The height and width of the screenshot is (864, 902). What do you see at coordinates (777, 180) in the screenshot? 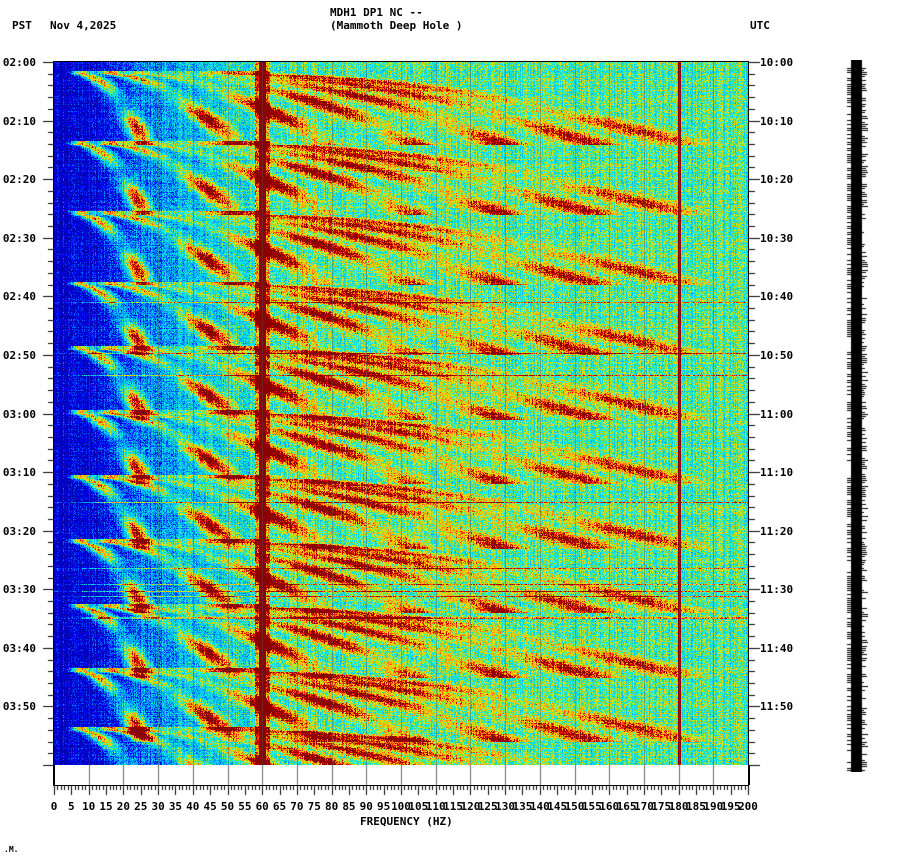
I see `time-label-utc-1020: 10:20` at bounding box center [777, 180].